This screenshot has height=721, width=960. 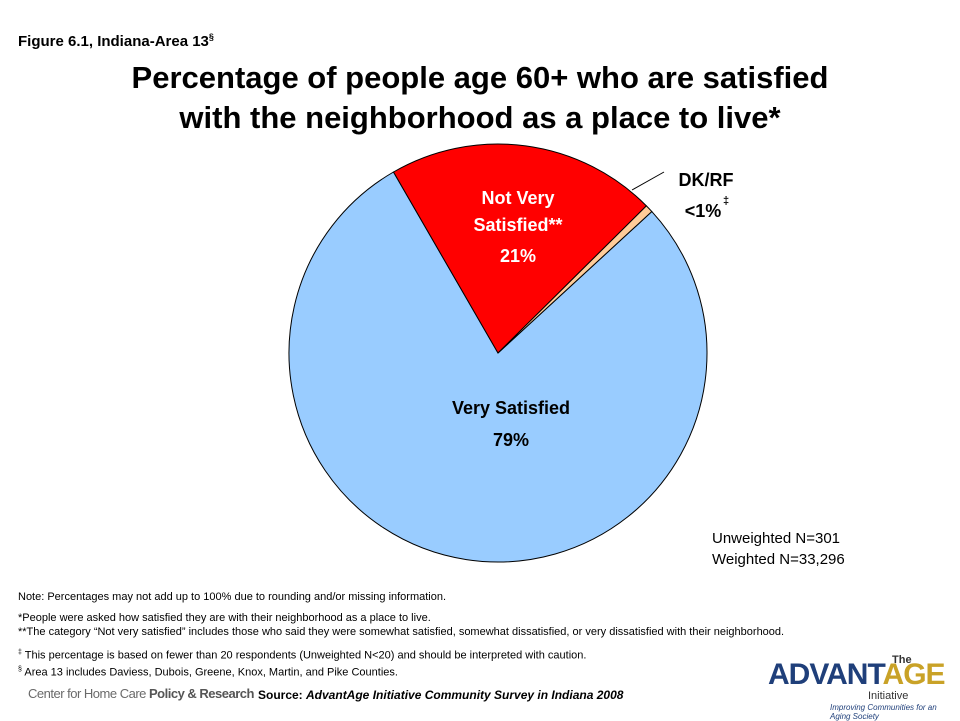 I want to click on sample-size: Unweighted N=301 Weighted N=33,296, so click(x=778, y=549).